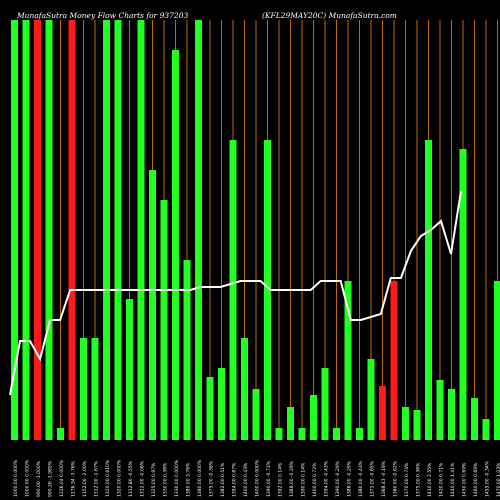 The height and width of the screenshot is (500, 500). I want to click on x-tick-label: 990.00 -1.000%, so click(39, 478).